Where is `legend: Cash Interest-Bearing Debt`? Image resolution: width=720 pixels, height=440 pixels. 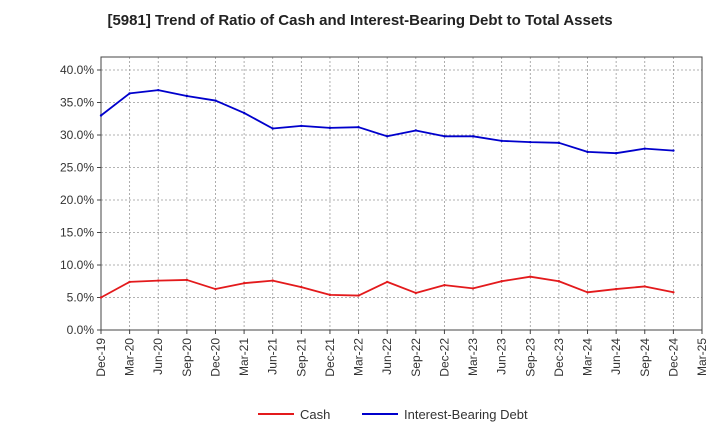
legend: Cash Interest-Bearing Debt is located at coordinates (393, 414).